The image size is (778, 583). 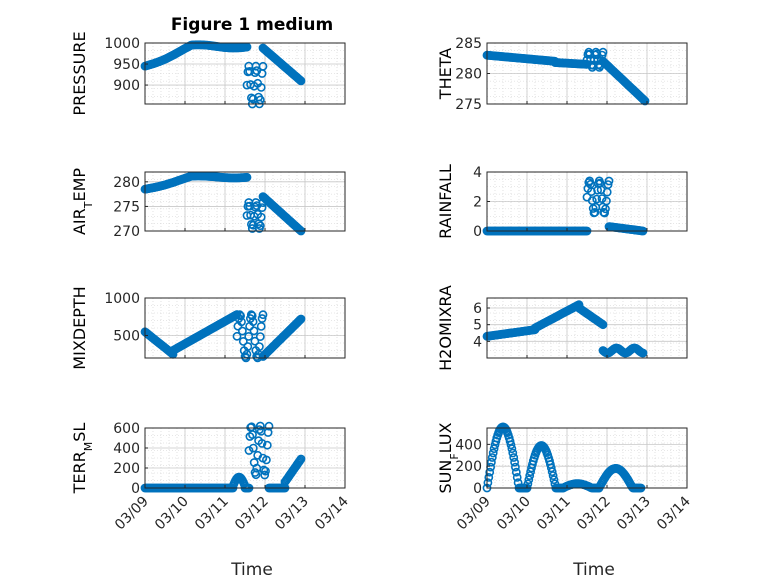 What do you see at coordinates (252, 25) in the screenshot?
I see `figure-title: Figure 1 medium` at bounding box center [252, 25].